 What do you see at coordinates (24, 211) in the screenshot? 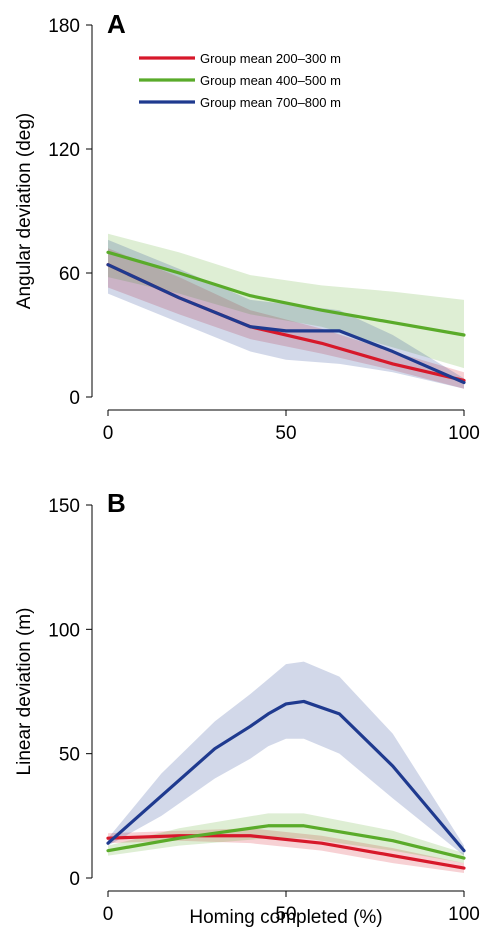
I see `y-axis-label: Angular deviation (deg)` at bounding box center [24, 211].